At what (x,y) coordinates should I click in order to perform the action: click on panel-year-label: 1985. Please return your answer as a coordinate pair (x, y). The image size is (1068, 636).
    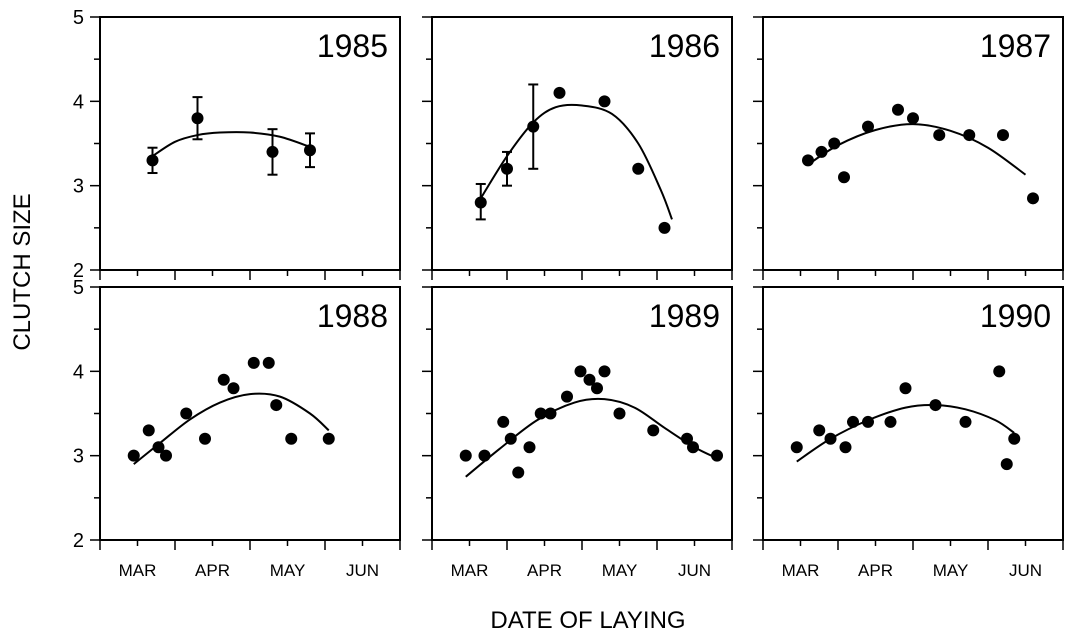
    Looking at the image, I should click on (352, 46).